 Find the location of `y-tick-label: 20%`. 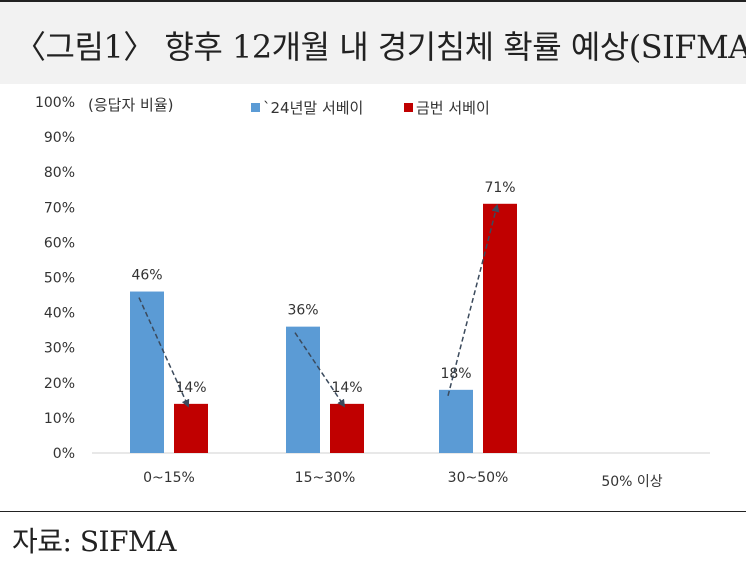

y-tick-label: 20% is located at coordinates (59, 384).